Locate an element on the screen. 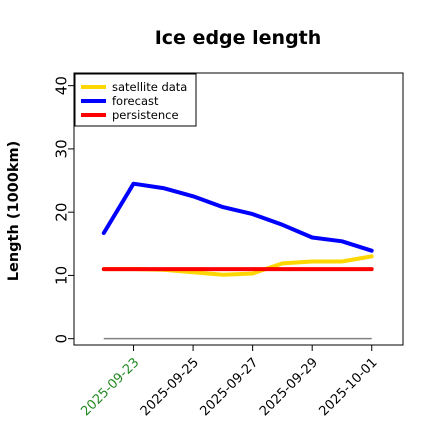  legend-label-satellite: satellite data is located at coordinates (149, 87).